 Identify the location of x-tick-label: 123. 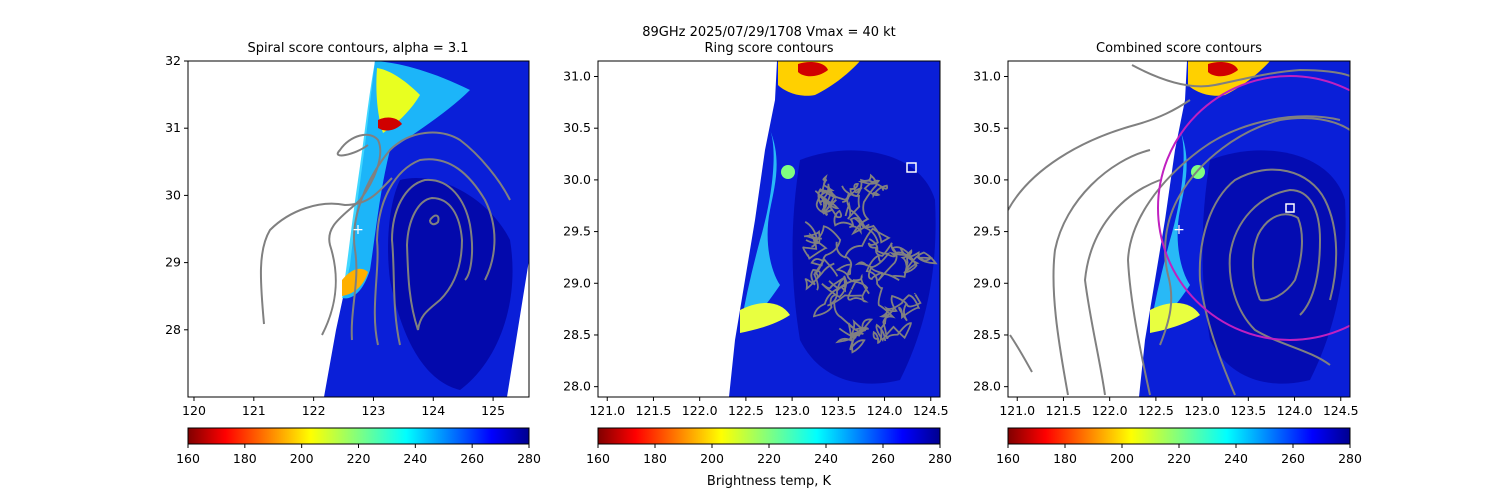
(374, 410).